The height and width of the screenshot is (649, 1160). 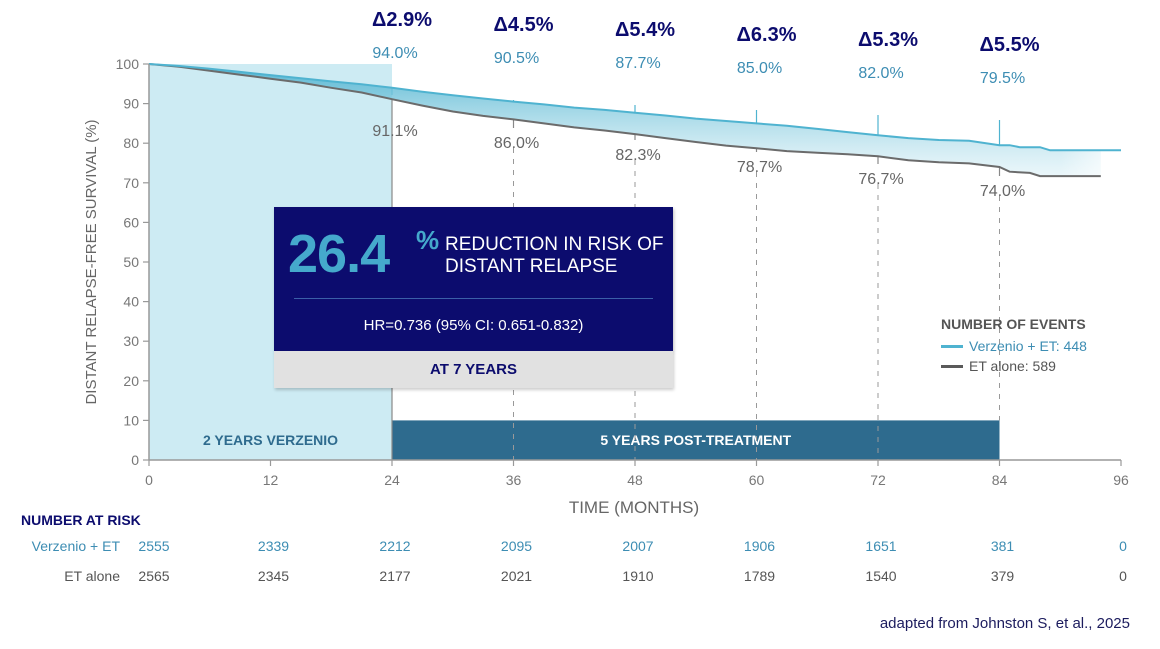 I want to click on risk-cell: 2021, so click(x=516, y=576).